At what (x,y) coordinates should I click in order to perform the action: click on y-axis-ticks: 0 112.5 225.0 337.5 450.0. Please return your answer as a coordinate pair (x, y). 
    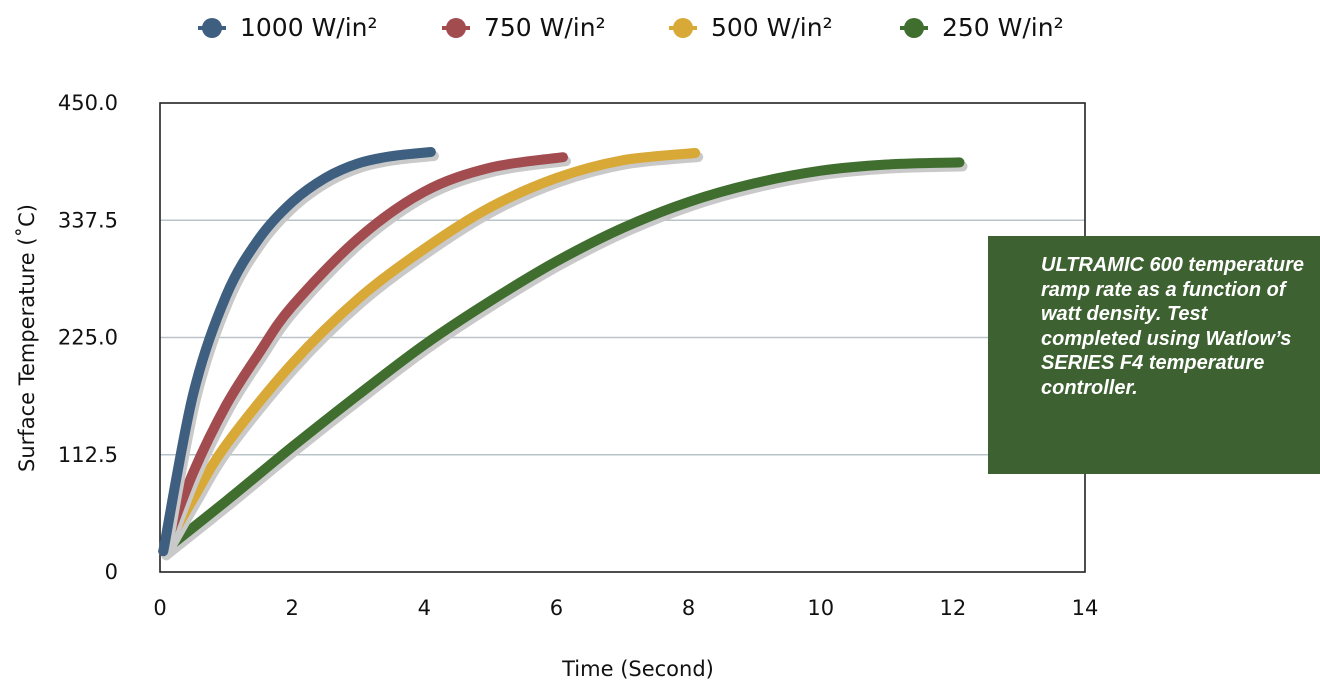
    Looking at the image, I should click on (88, 337).